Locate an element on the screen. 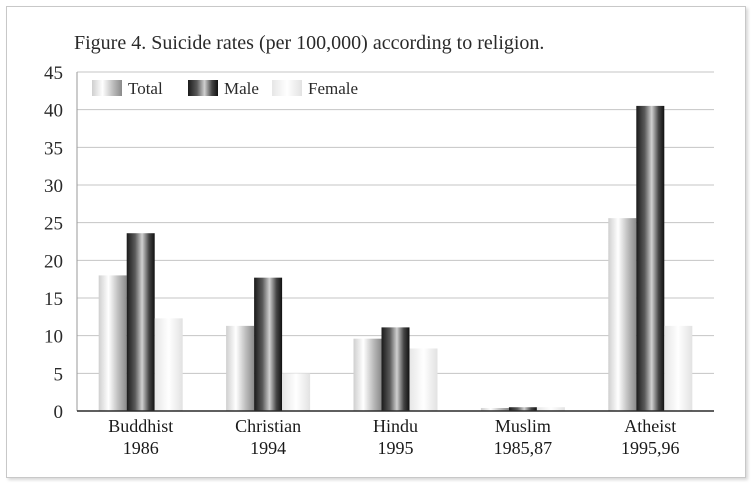 This screenshot has width=754, height=484. legend-label-male: Male is located at coordinates (241, 88).